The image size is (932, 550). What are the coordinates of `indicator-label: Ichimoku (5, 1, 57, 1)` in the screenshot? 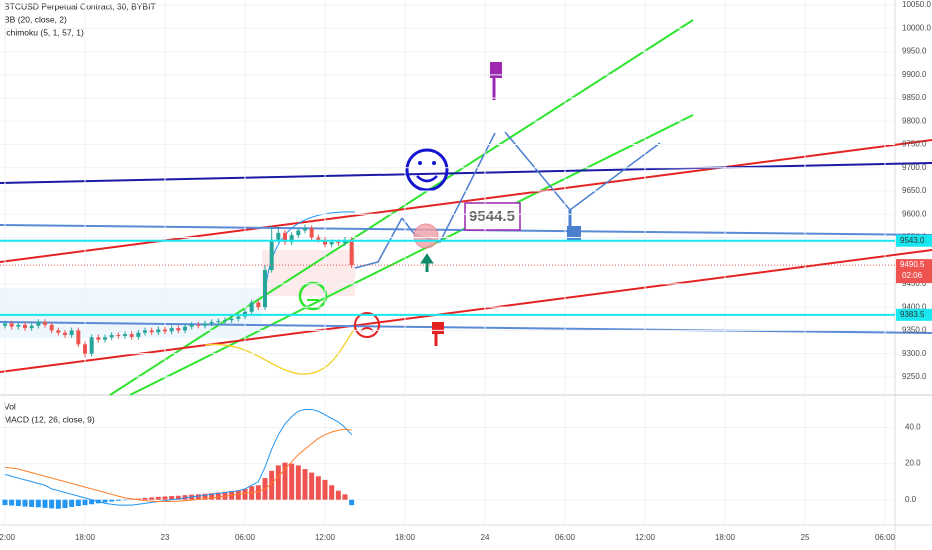 It's located at (44, 32).